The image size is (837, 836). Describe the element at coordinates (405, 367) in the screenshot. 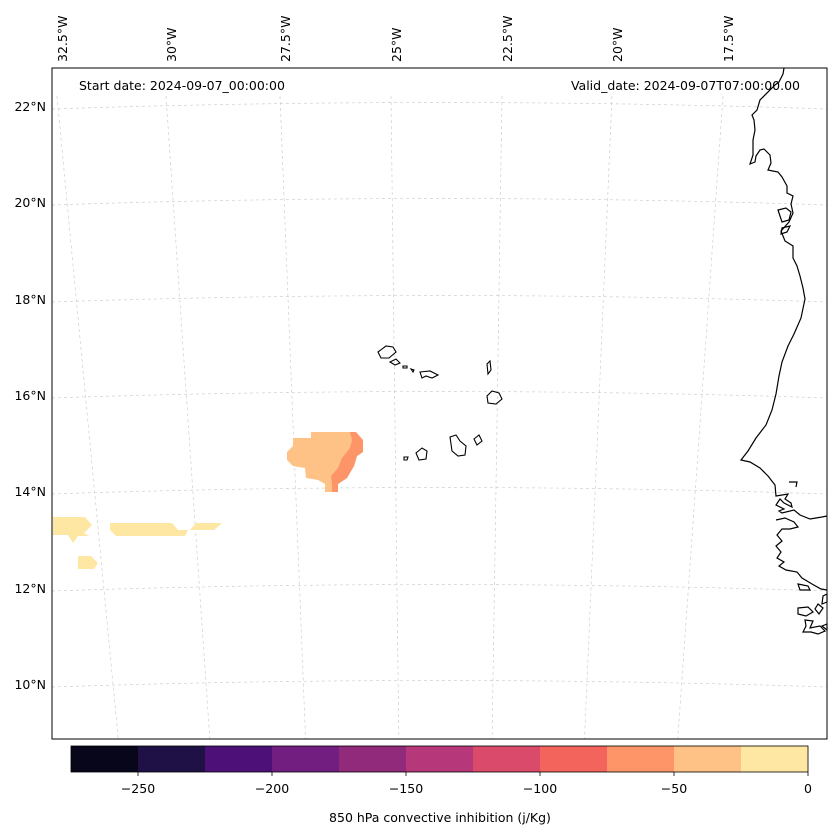

I see `island-santa-luzia` at that location.